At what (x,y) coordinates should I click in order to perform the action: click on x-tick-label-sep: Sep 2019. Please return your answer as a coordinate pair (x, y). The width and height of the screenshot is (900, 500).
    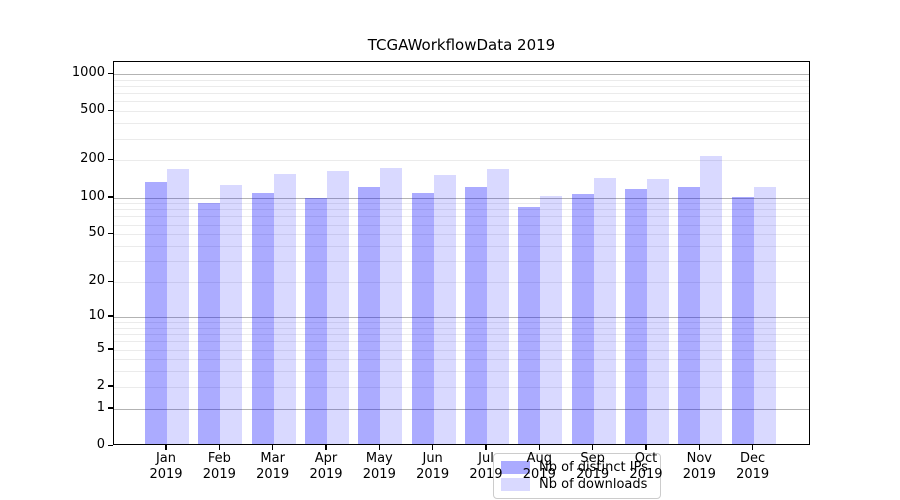
    Looking at the image, I should click on (593, 467).